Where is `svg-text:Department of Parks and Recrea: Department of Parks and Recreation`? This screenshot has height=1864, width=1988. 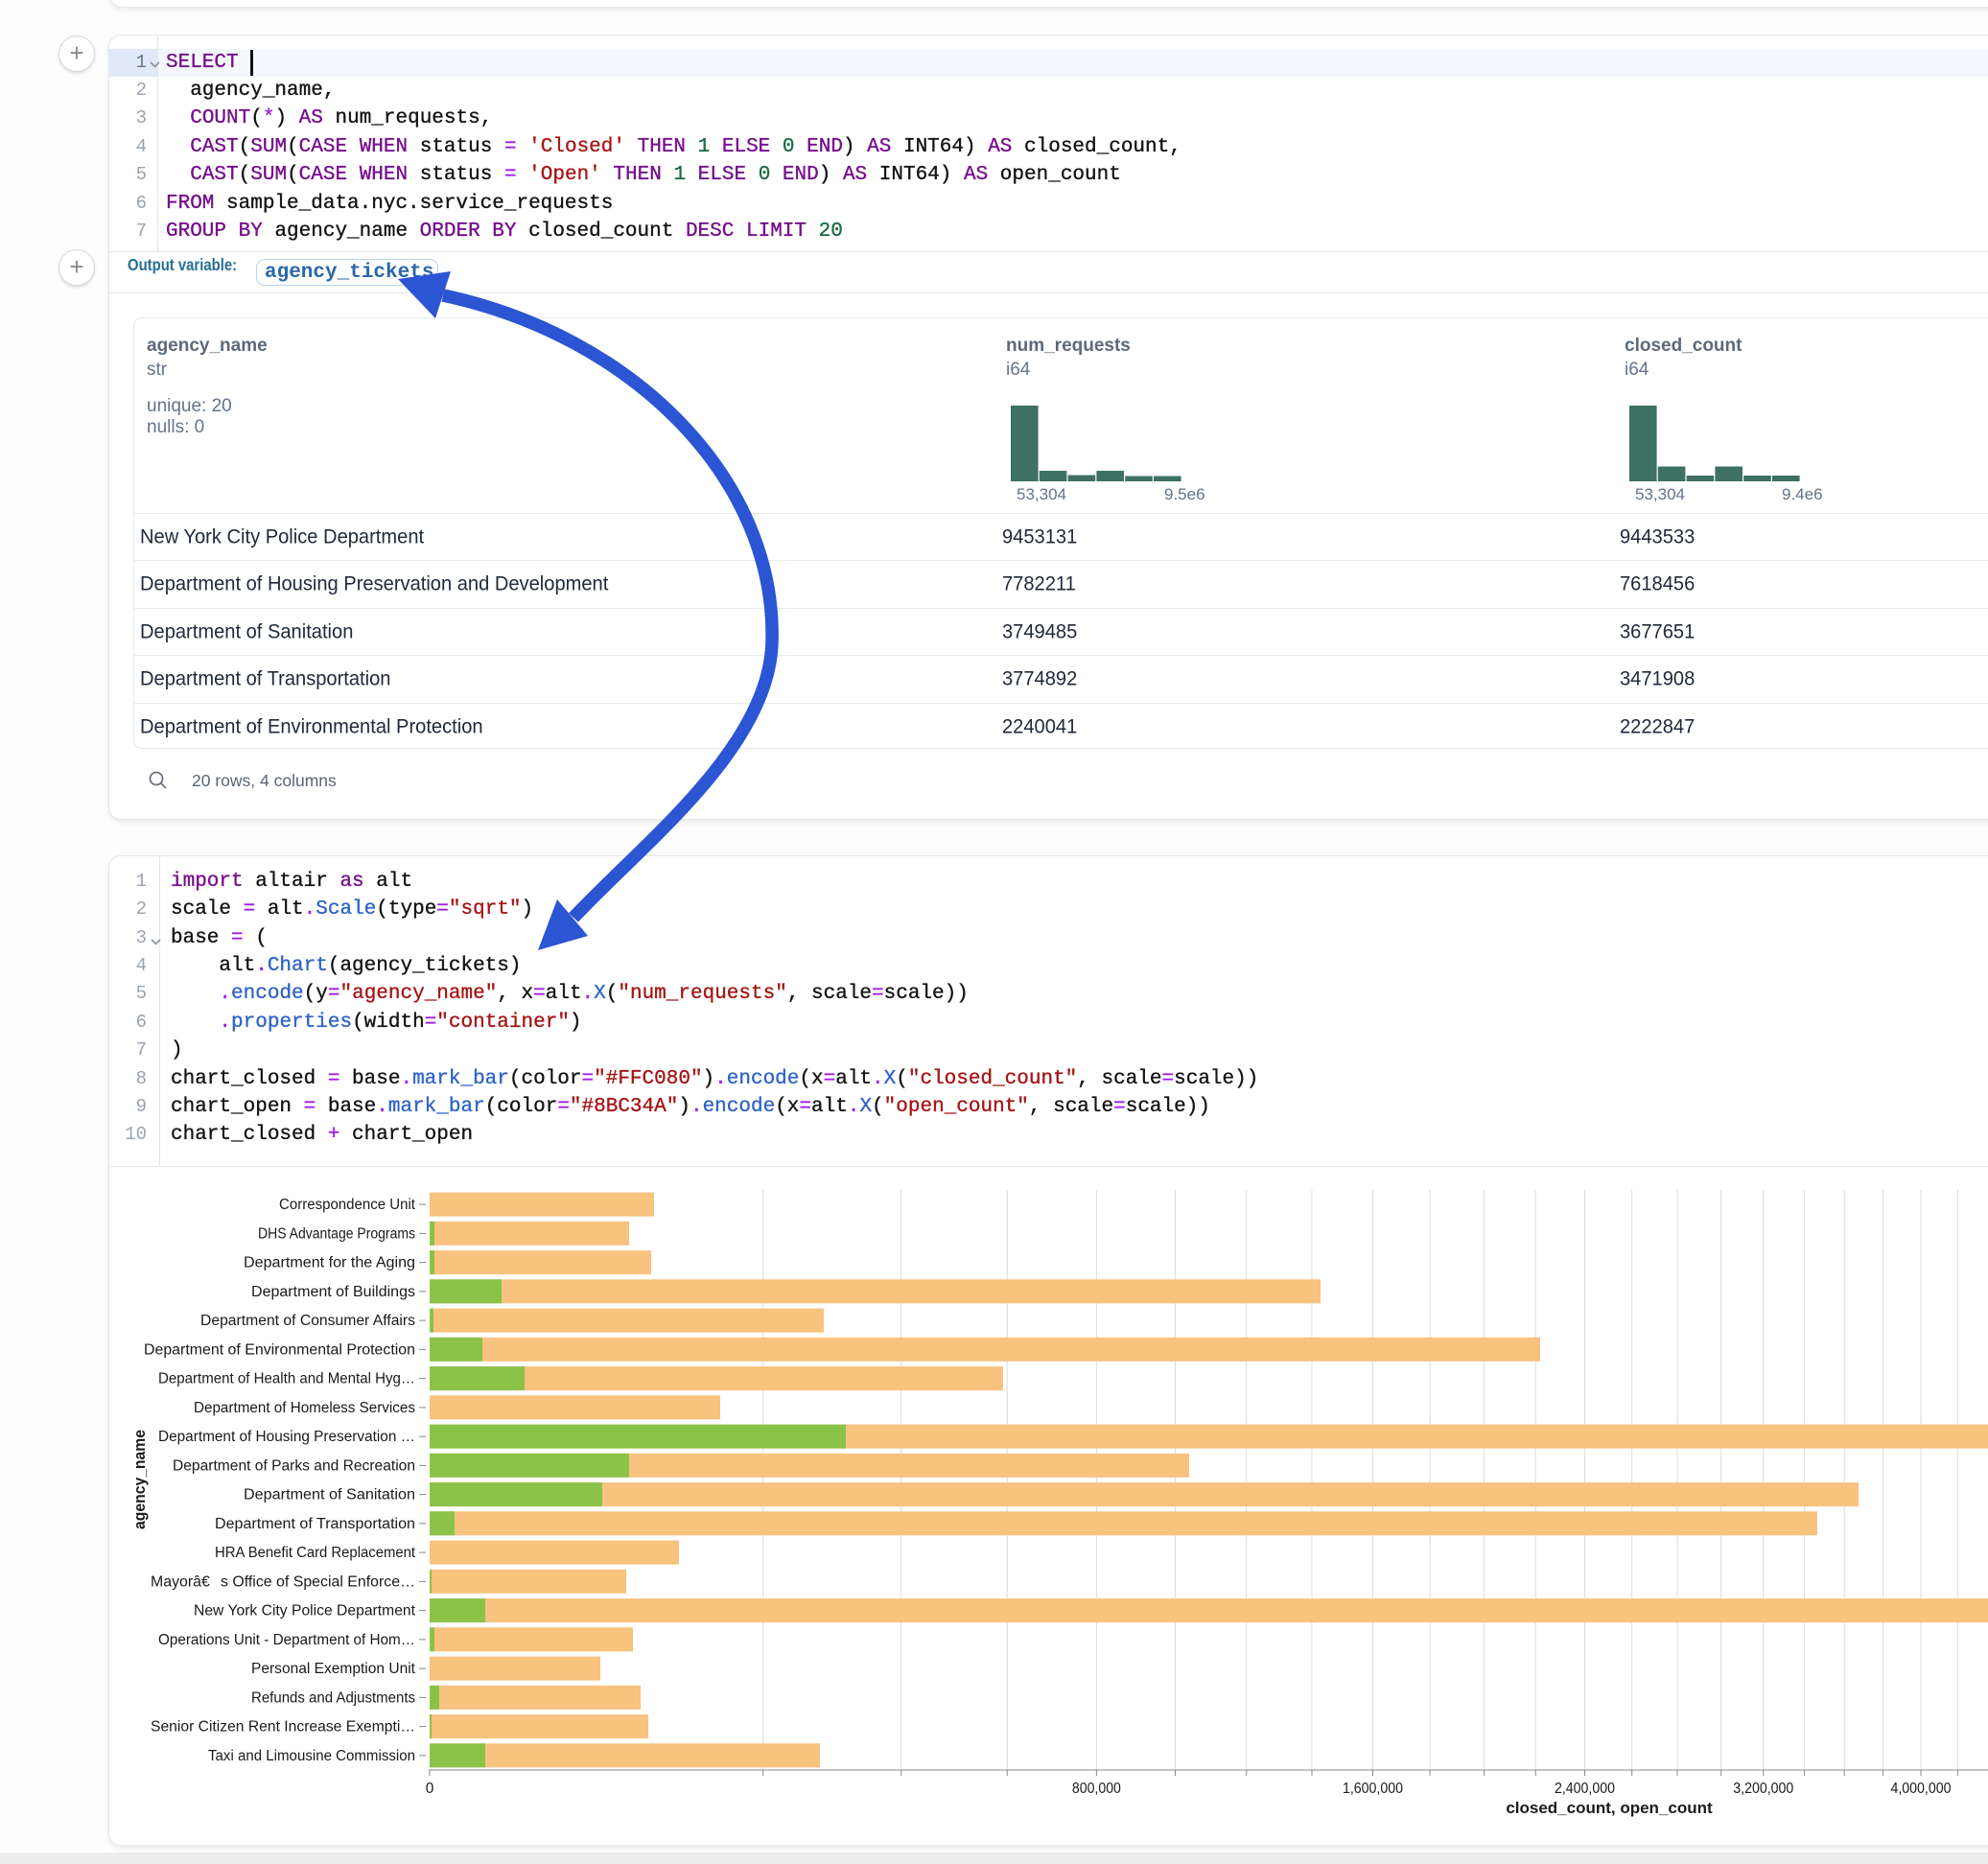 svg-text:Department of Parks and Recrea: Department of Parks and Recreation is located at coordinates (294, 1465).